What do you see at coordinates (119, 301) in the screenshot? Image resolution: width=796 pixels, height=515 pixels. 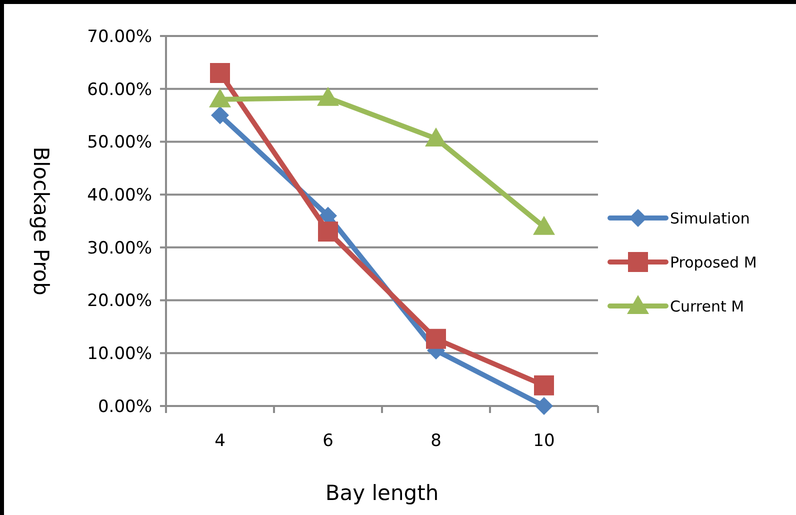 I see `y-tick-label: 20.00%` at bounding box center [119, 301].